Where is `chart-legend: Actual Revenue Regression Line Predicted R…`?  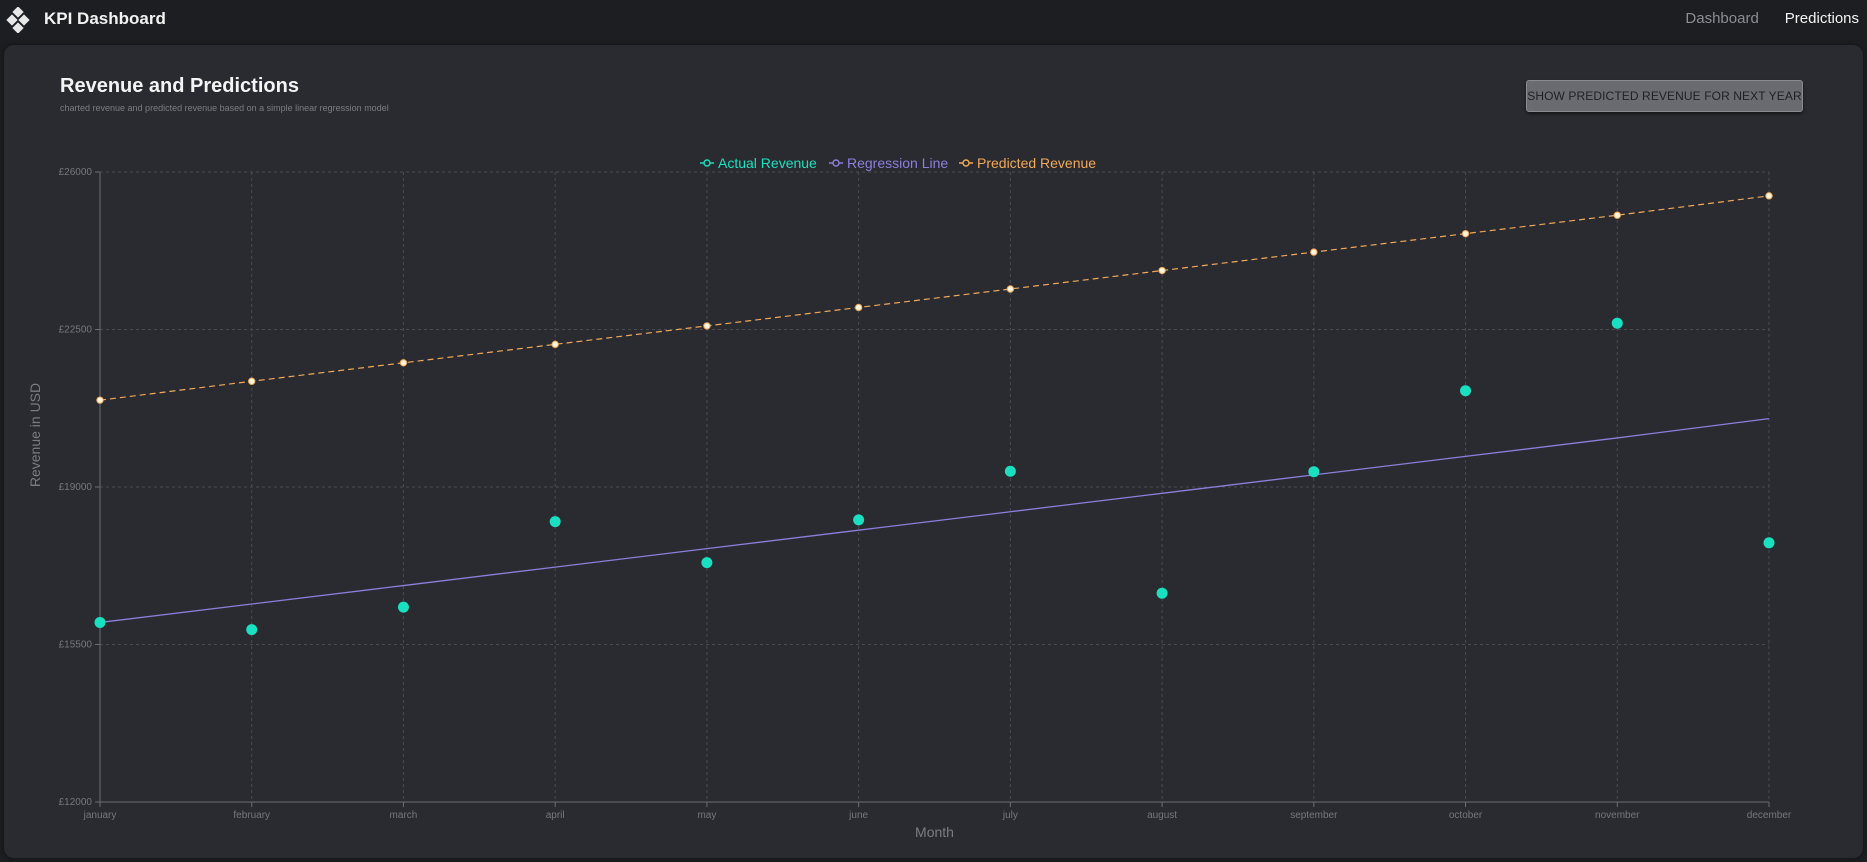 chart-legend: Actual Revenue Regression Line Predicted R… is located at coordinates (898, 163).